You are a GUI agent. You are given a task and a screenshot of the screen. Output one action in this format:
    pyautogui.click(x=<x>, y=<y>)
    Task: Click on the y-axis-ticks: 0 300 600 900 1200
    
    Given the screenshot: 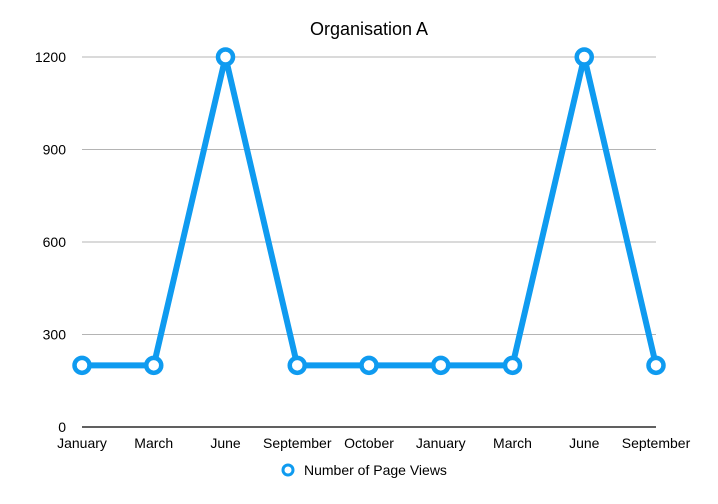 What is the action you would take?
    pyautogui.click(x=50, y=242)
    